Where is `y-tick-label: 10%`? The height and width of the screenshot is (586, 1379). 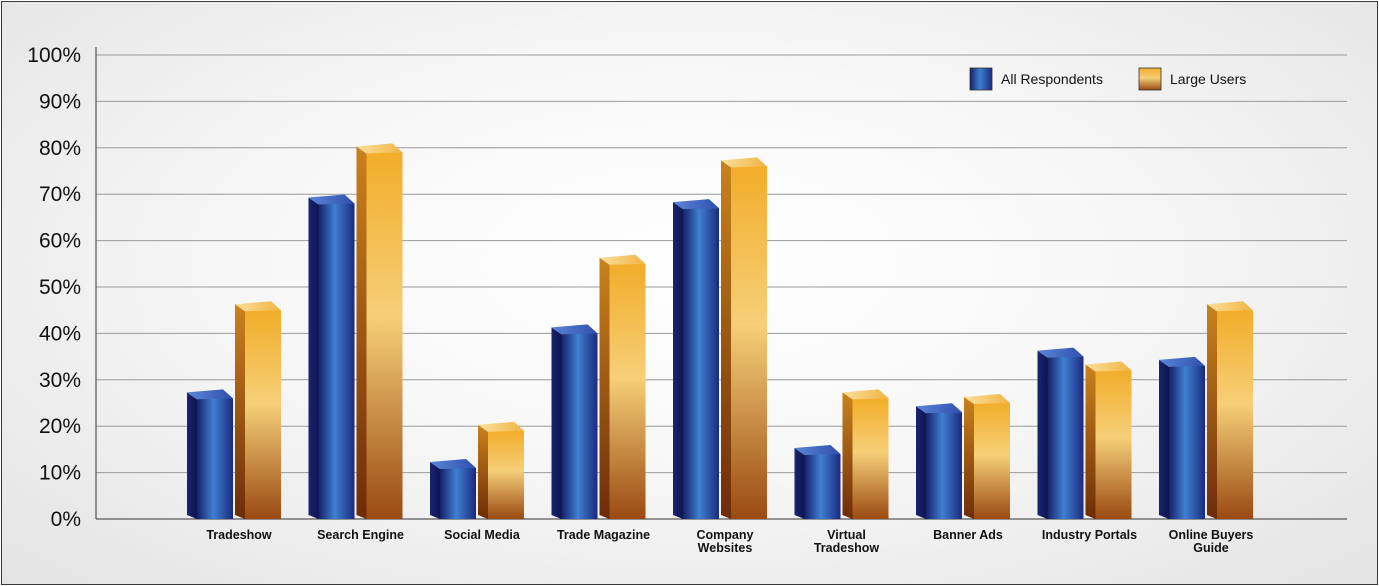 y-tick-label: 10% is located at coordinates (60, 473).